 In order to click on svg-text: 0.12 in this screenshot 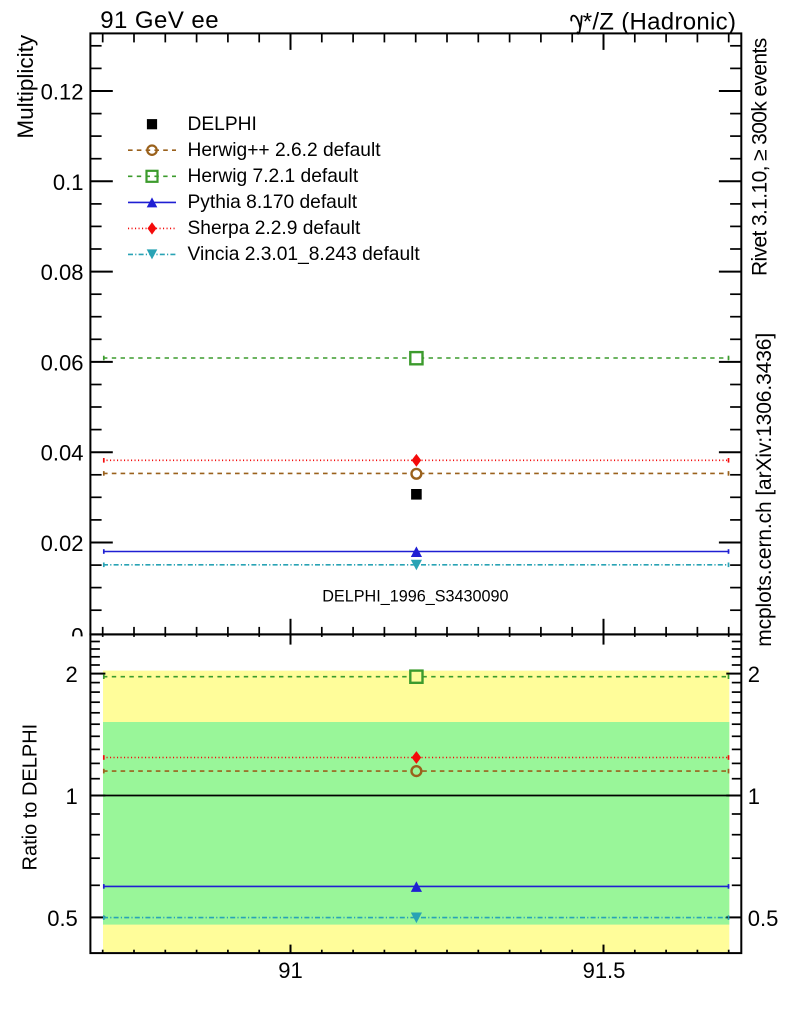, I will do `click(62, 92)`.